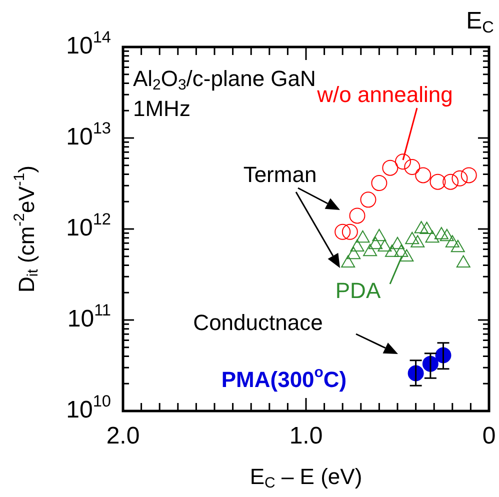 The image size is (499, 497). I want to click on x-tick-label: 1.0, so click(306, 436).